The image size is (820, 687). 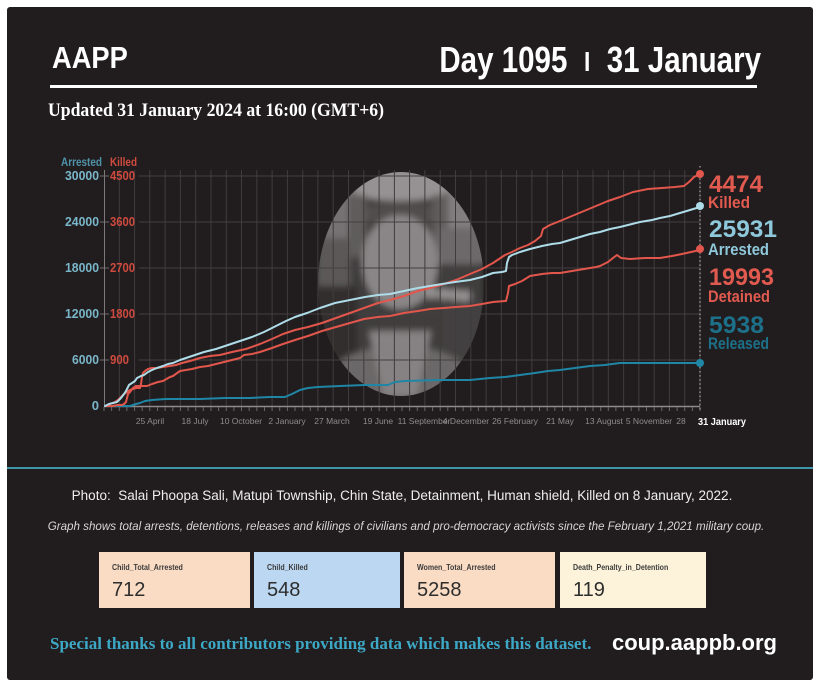 What do you see at coordinates (287, 421) in the screenshot?
I see `svg-text: 2 January` at bounding box center [287, 421].